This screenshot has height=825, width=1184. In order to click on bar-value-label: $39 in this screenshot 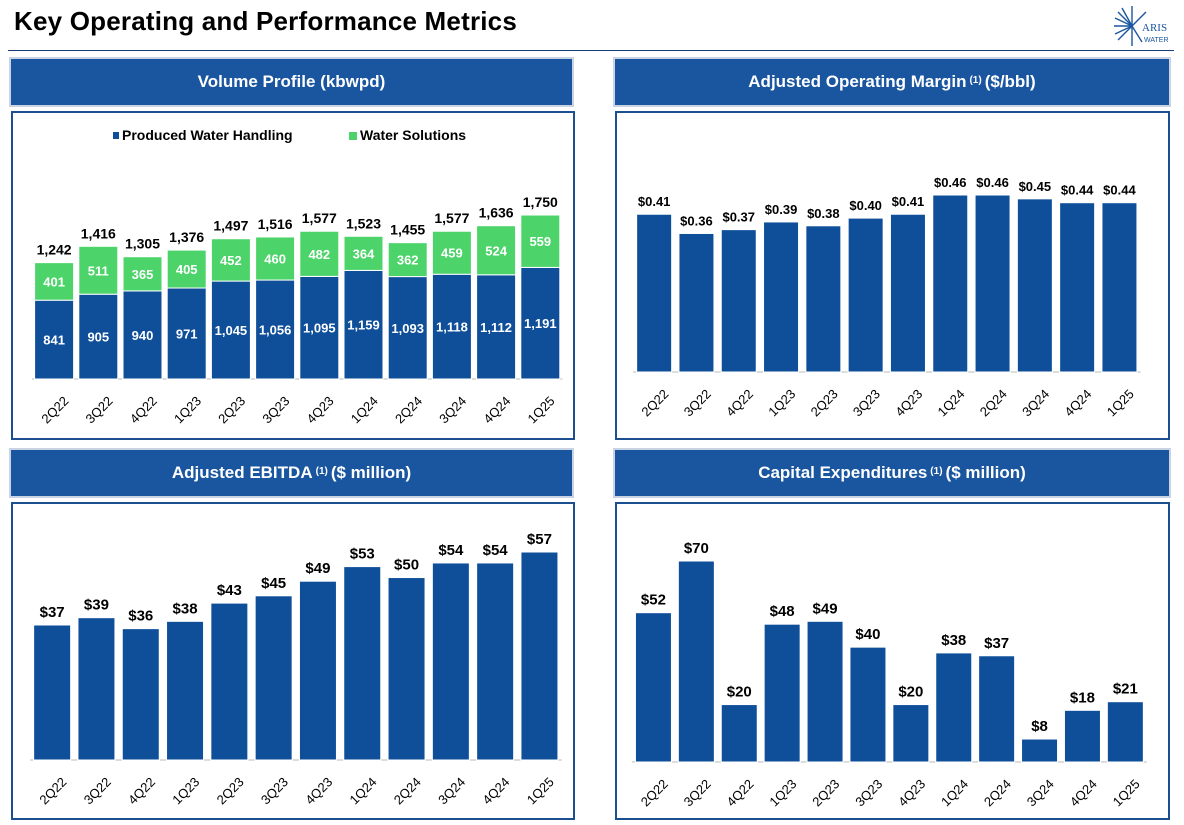, I will do `click(96, 605)`.